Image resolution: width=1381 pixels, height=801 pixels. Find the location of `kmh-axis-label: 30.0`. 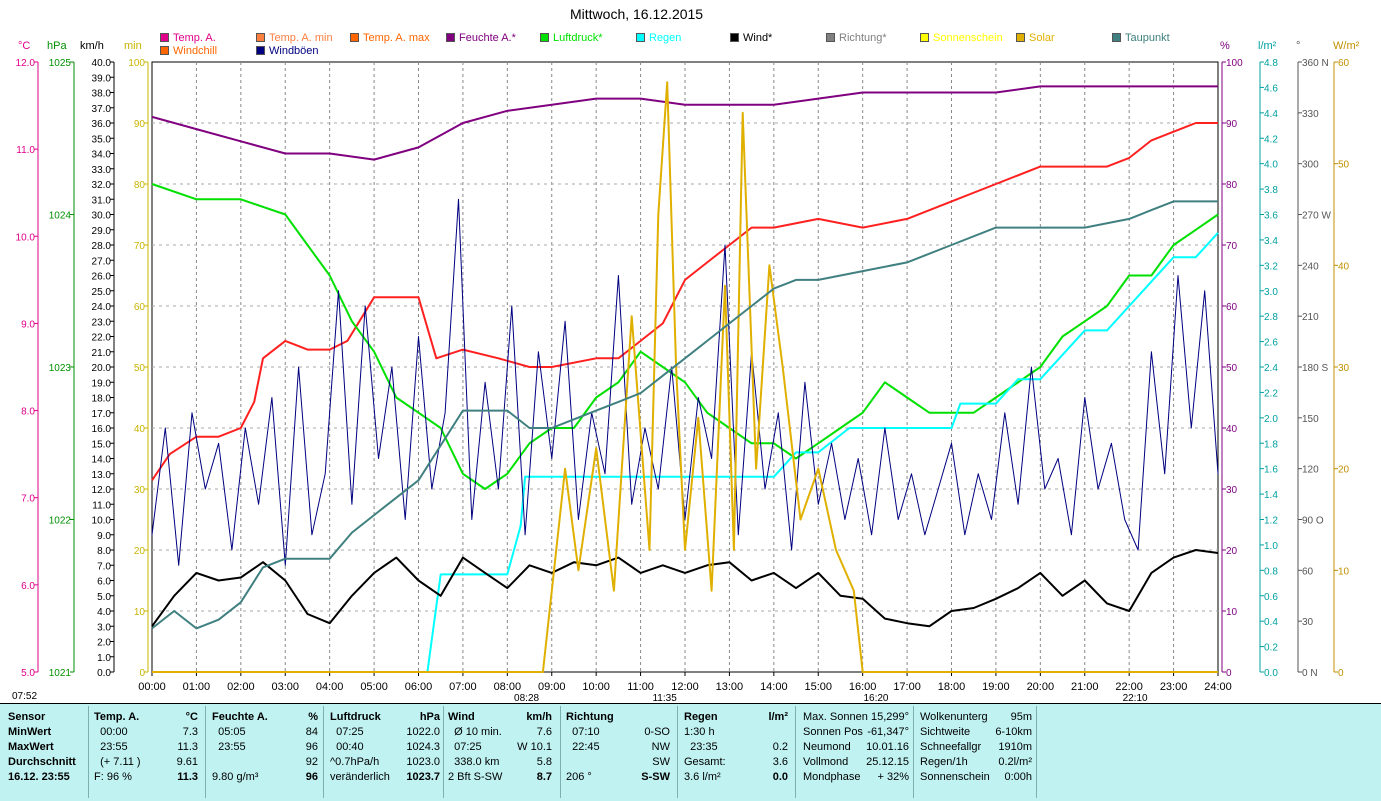

kmh-axis-label: 30.0 is located at coordinates (102, 216).